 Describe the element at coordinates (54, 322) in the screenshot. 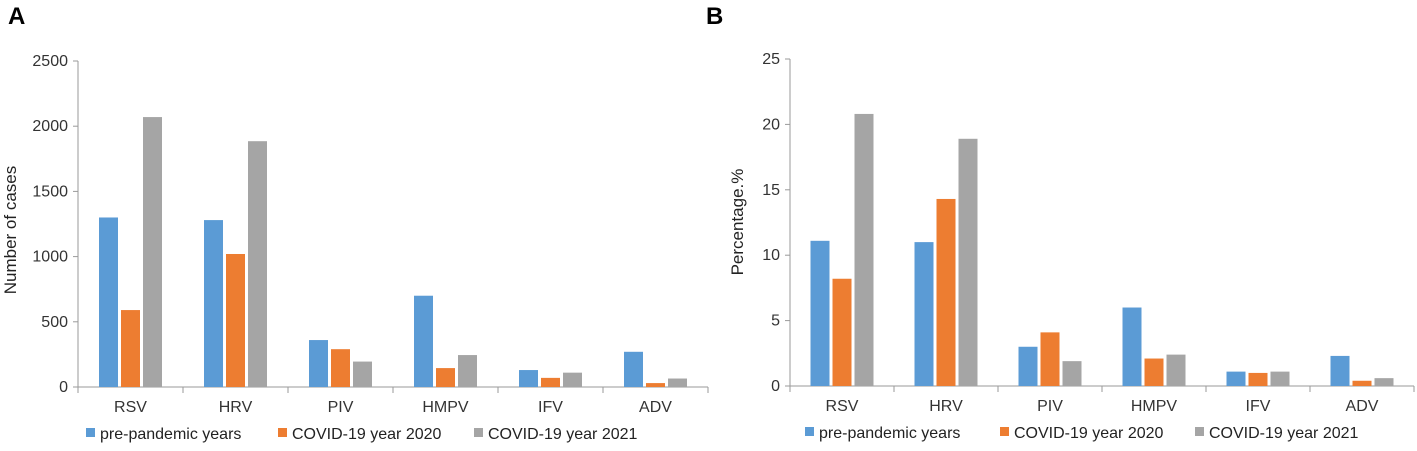

I see `y-tick-label: 500` at that location.